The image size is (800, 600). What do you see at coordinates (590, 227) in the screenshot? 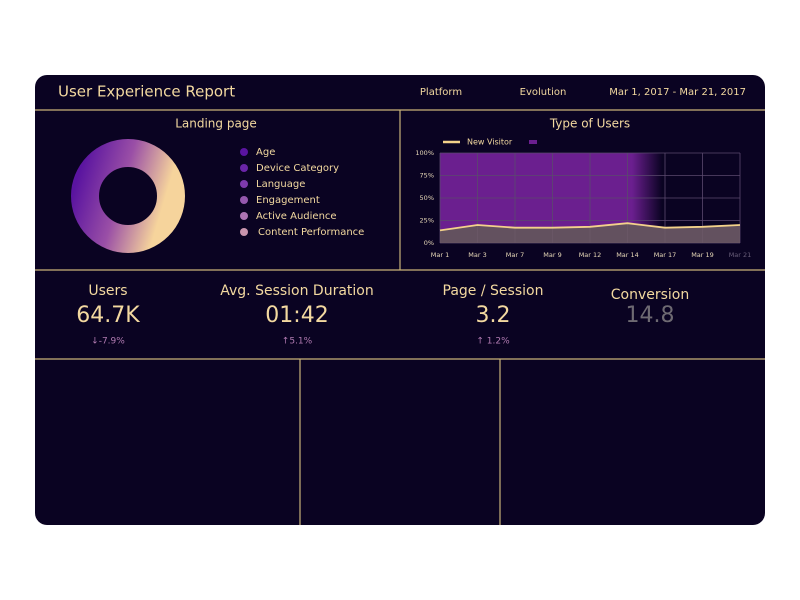
I see `series-line` at bounding box center [590, 227].